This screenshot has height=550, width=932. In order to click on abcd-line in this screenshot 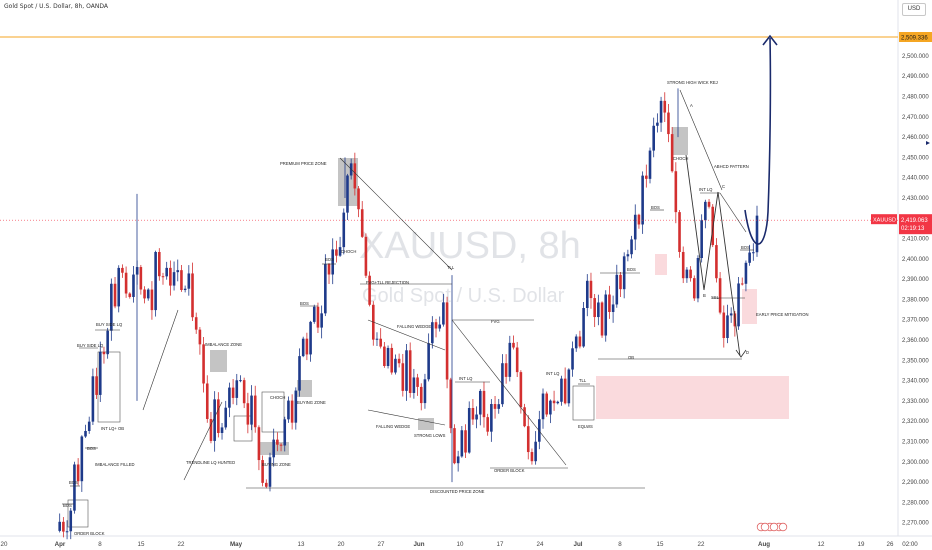, I will do `click(733, 212)`.